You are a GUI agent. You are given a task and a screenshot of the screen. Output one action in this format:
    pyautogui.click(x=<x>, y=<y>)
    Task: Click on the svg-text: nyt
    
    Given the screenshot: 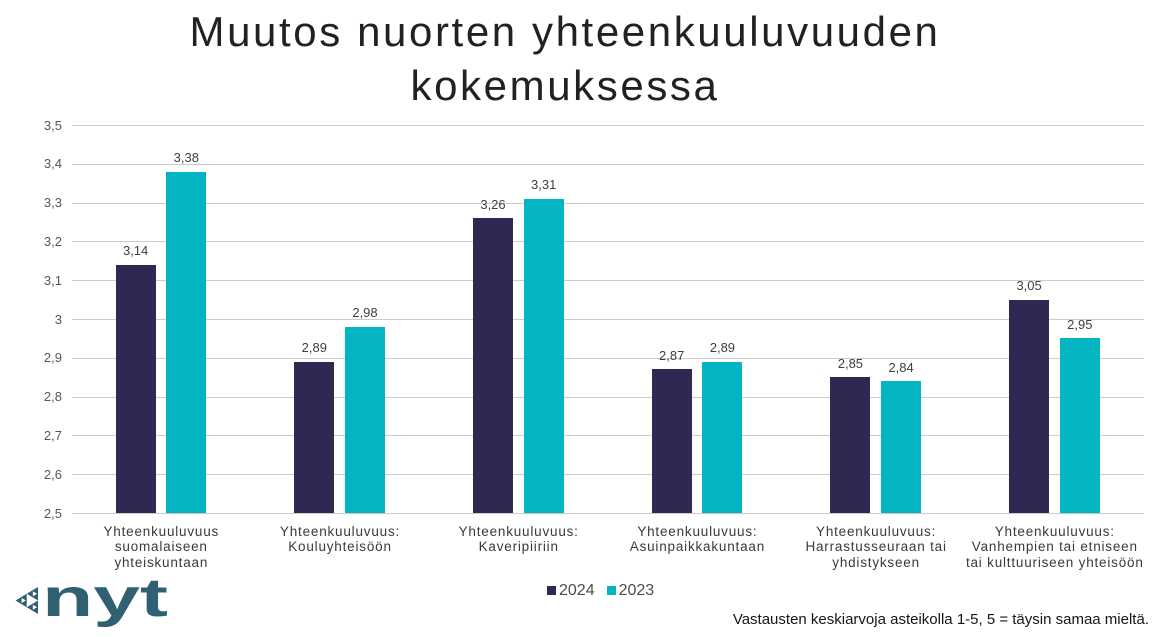 What is the action you would take?
    pyautogui.click(x=105, y=602)
    